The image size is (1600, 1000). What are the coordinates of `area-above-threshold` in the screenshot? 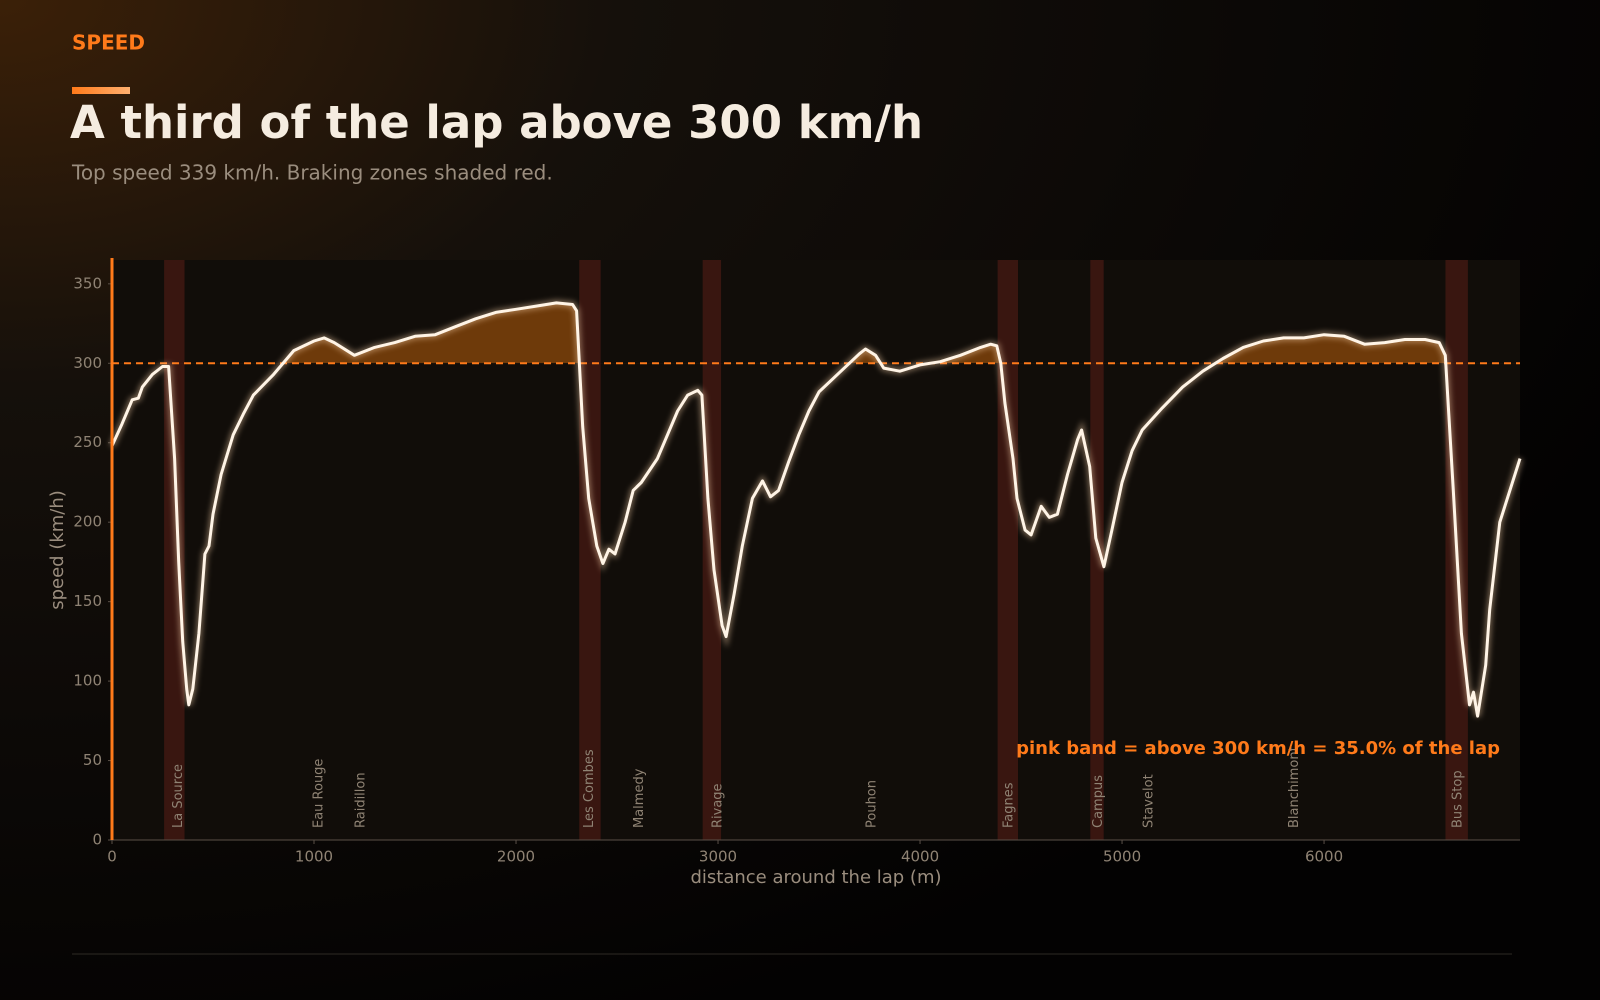 It's located at (864, 333).